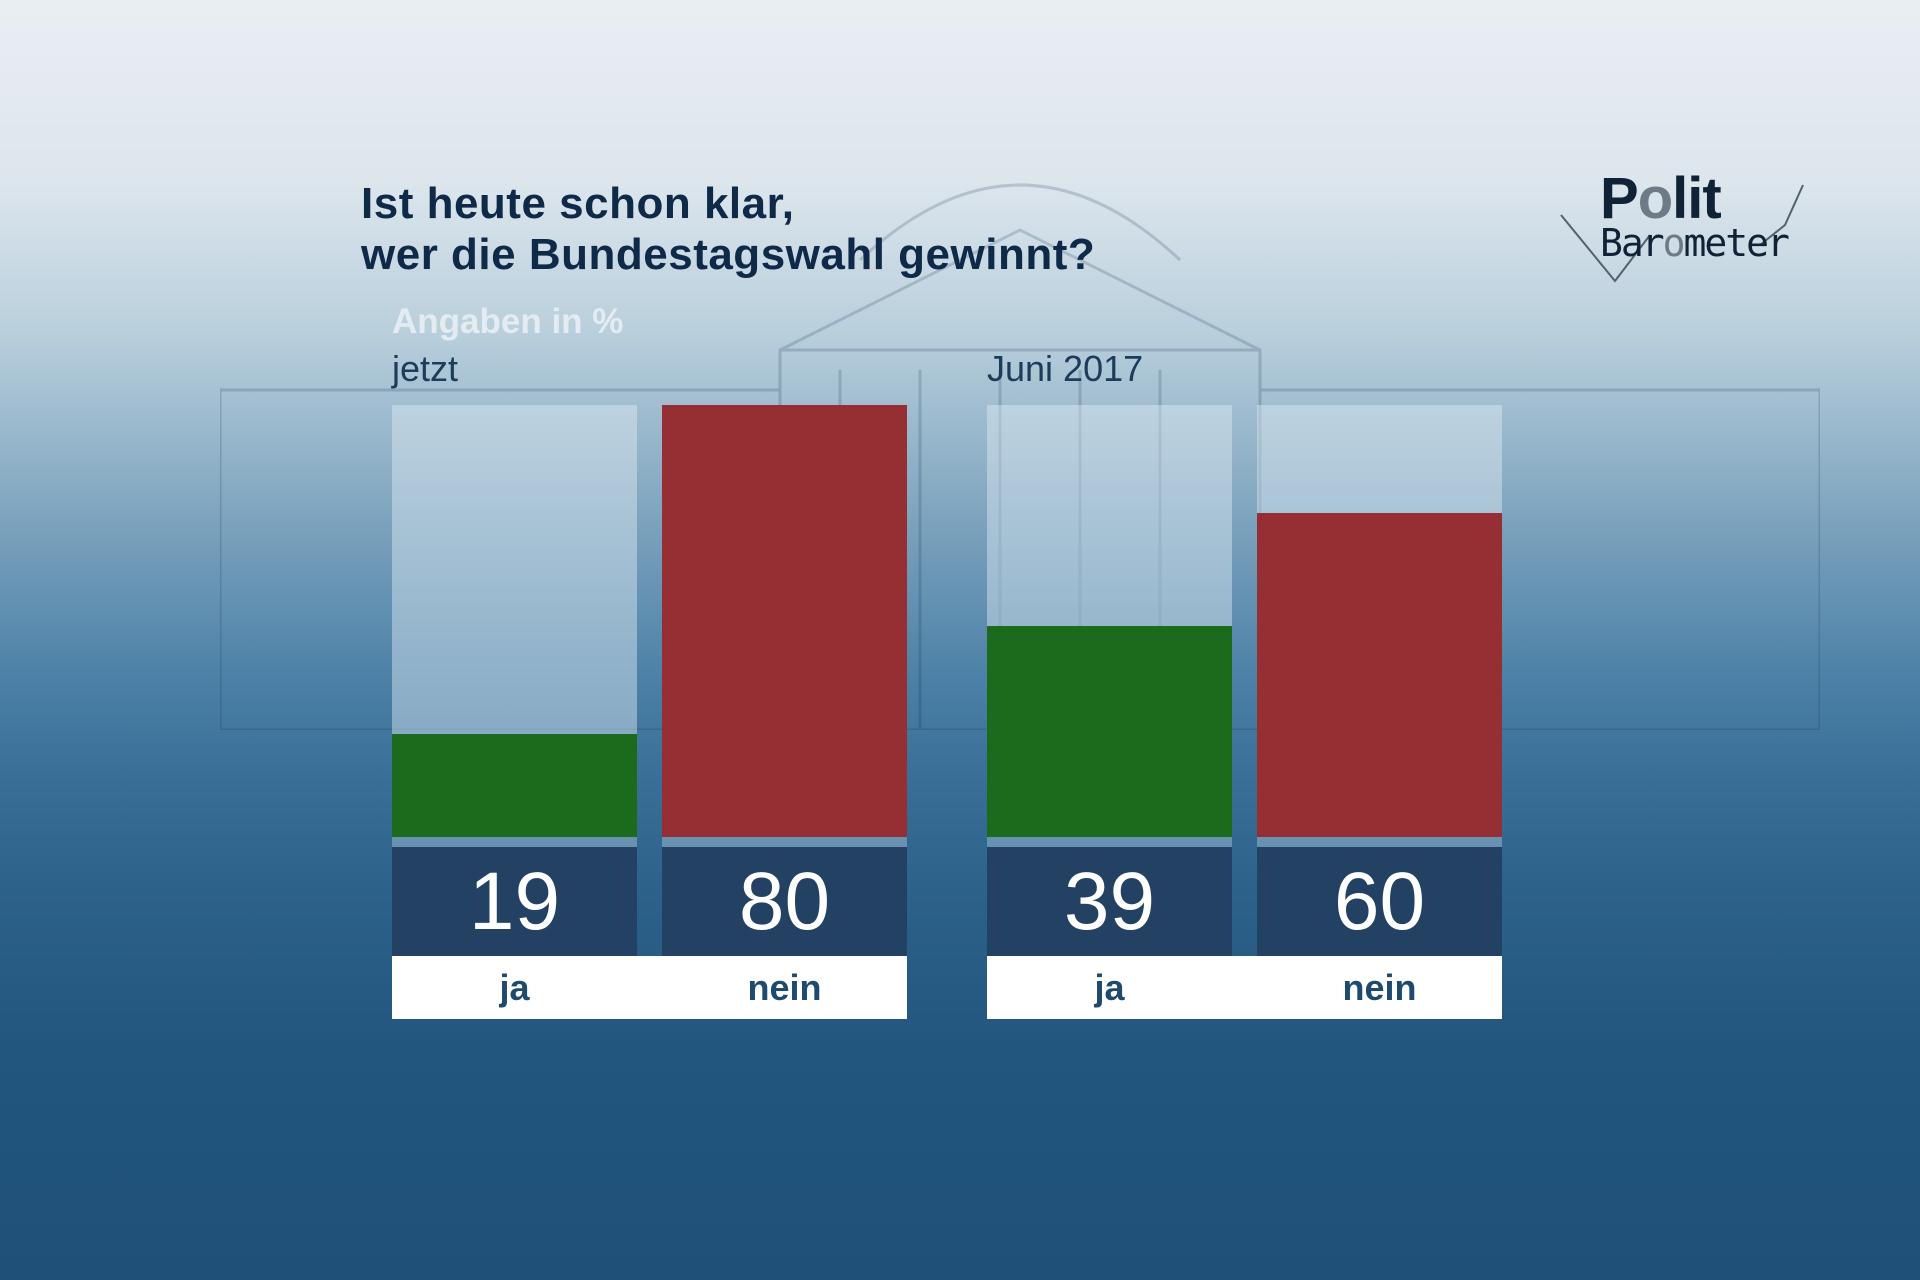 This screenshot has width=1920, height=1280. Describe the element at coordinates (1109, 901) in the screenshot. I see `value-label: 39` at that location.